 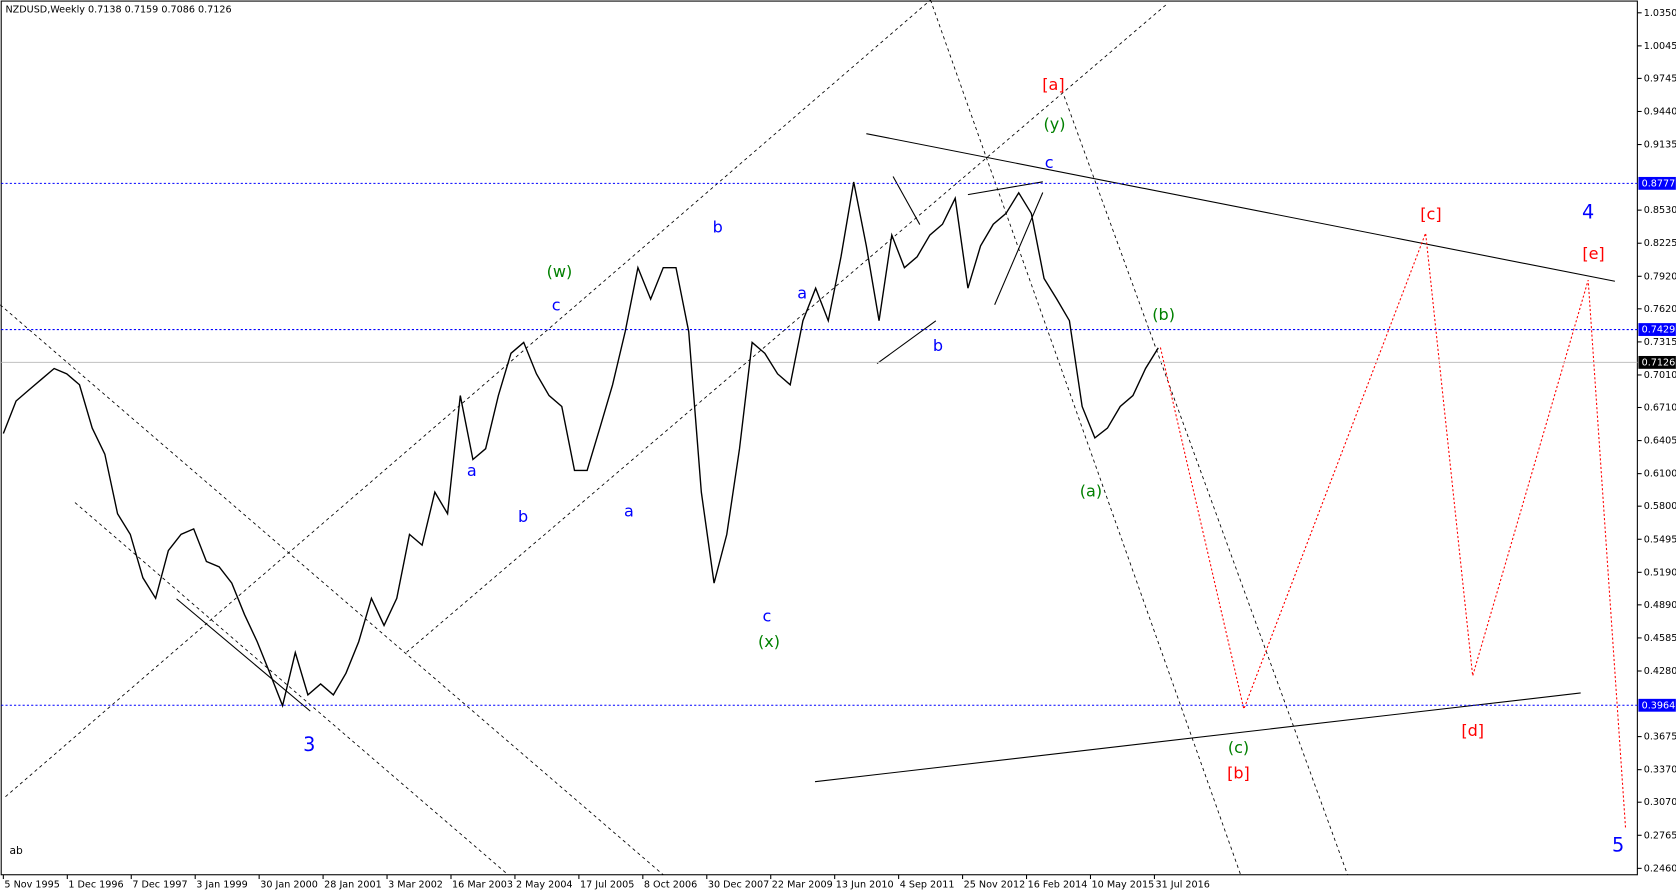 What do you see at coordinates (1593, 253) in the screenshot?
I see `wave-label: [e]` at bounding box center [1593, 253].